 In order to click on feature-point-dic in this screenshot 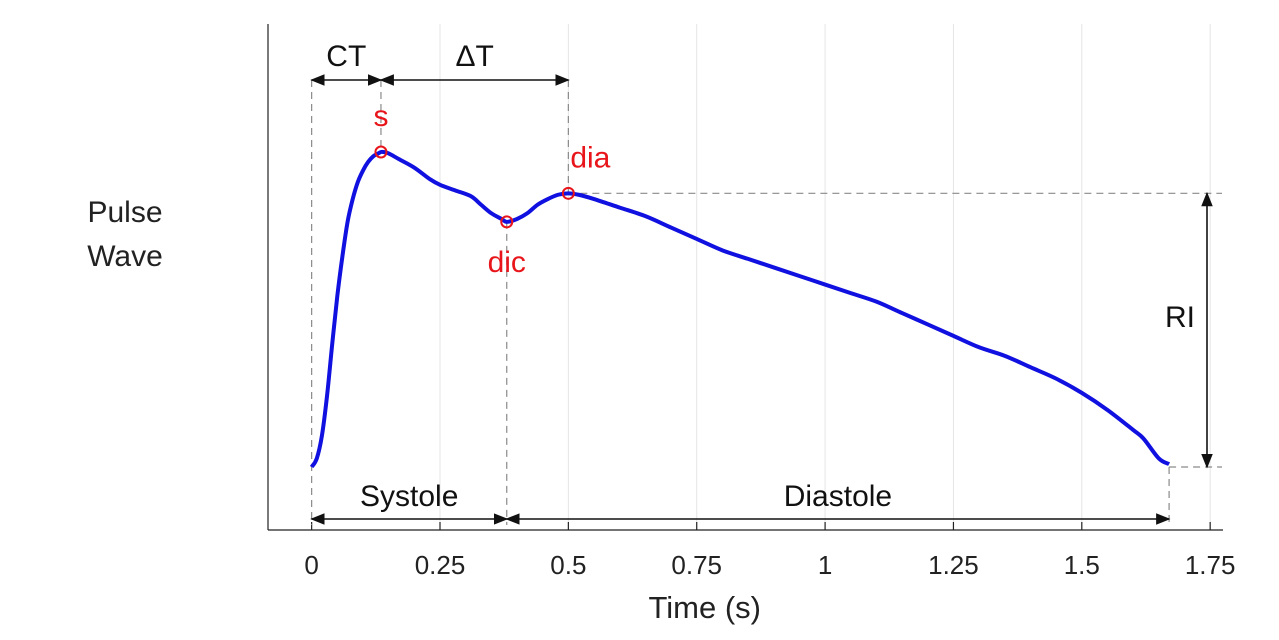, I will do `click(507, 222)`.